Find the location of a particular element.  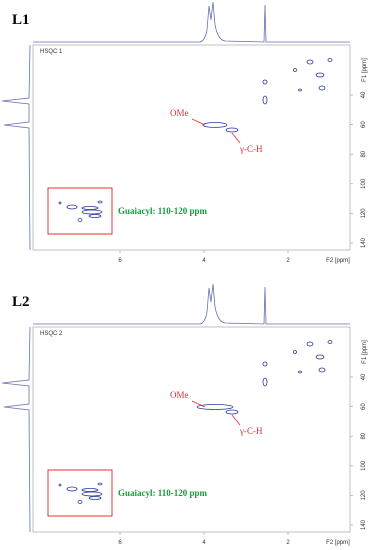

panel-label: L1 is located at coordinates (21, 20).